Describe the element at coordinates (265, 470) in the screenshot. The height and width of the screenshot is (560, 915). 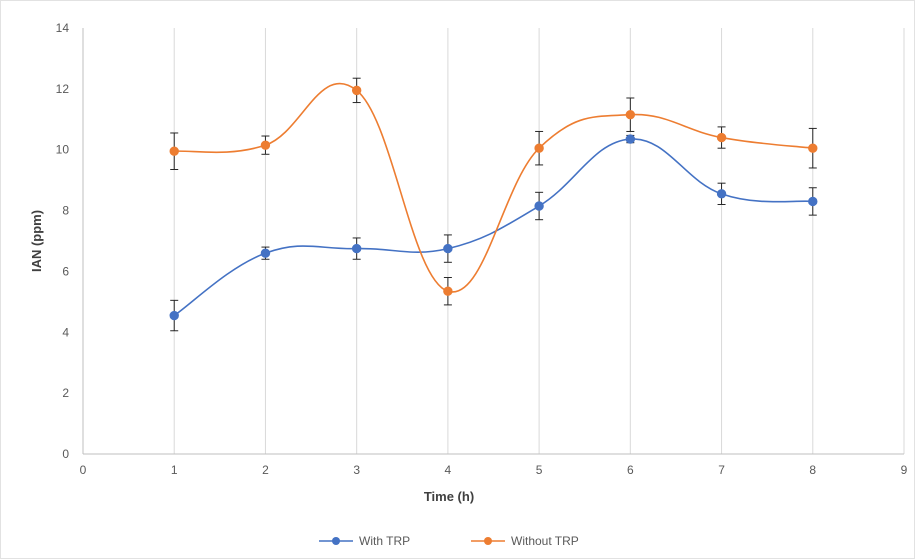
I see `x-tick-label: 2` at that location.